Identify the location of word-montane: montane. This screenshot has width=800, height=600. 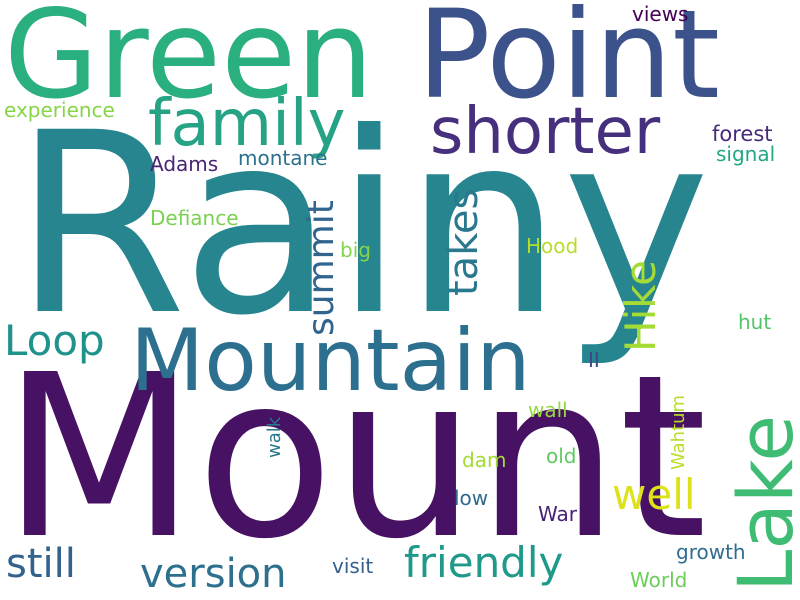
(283, 158).